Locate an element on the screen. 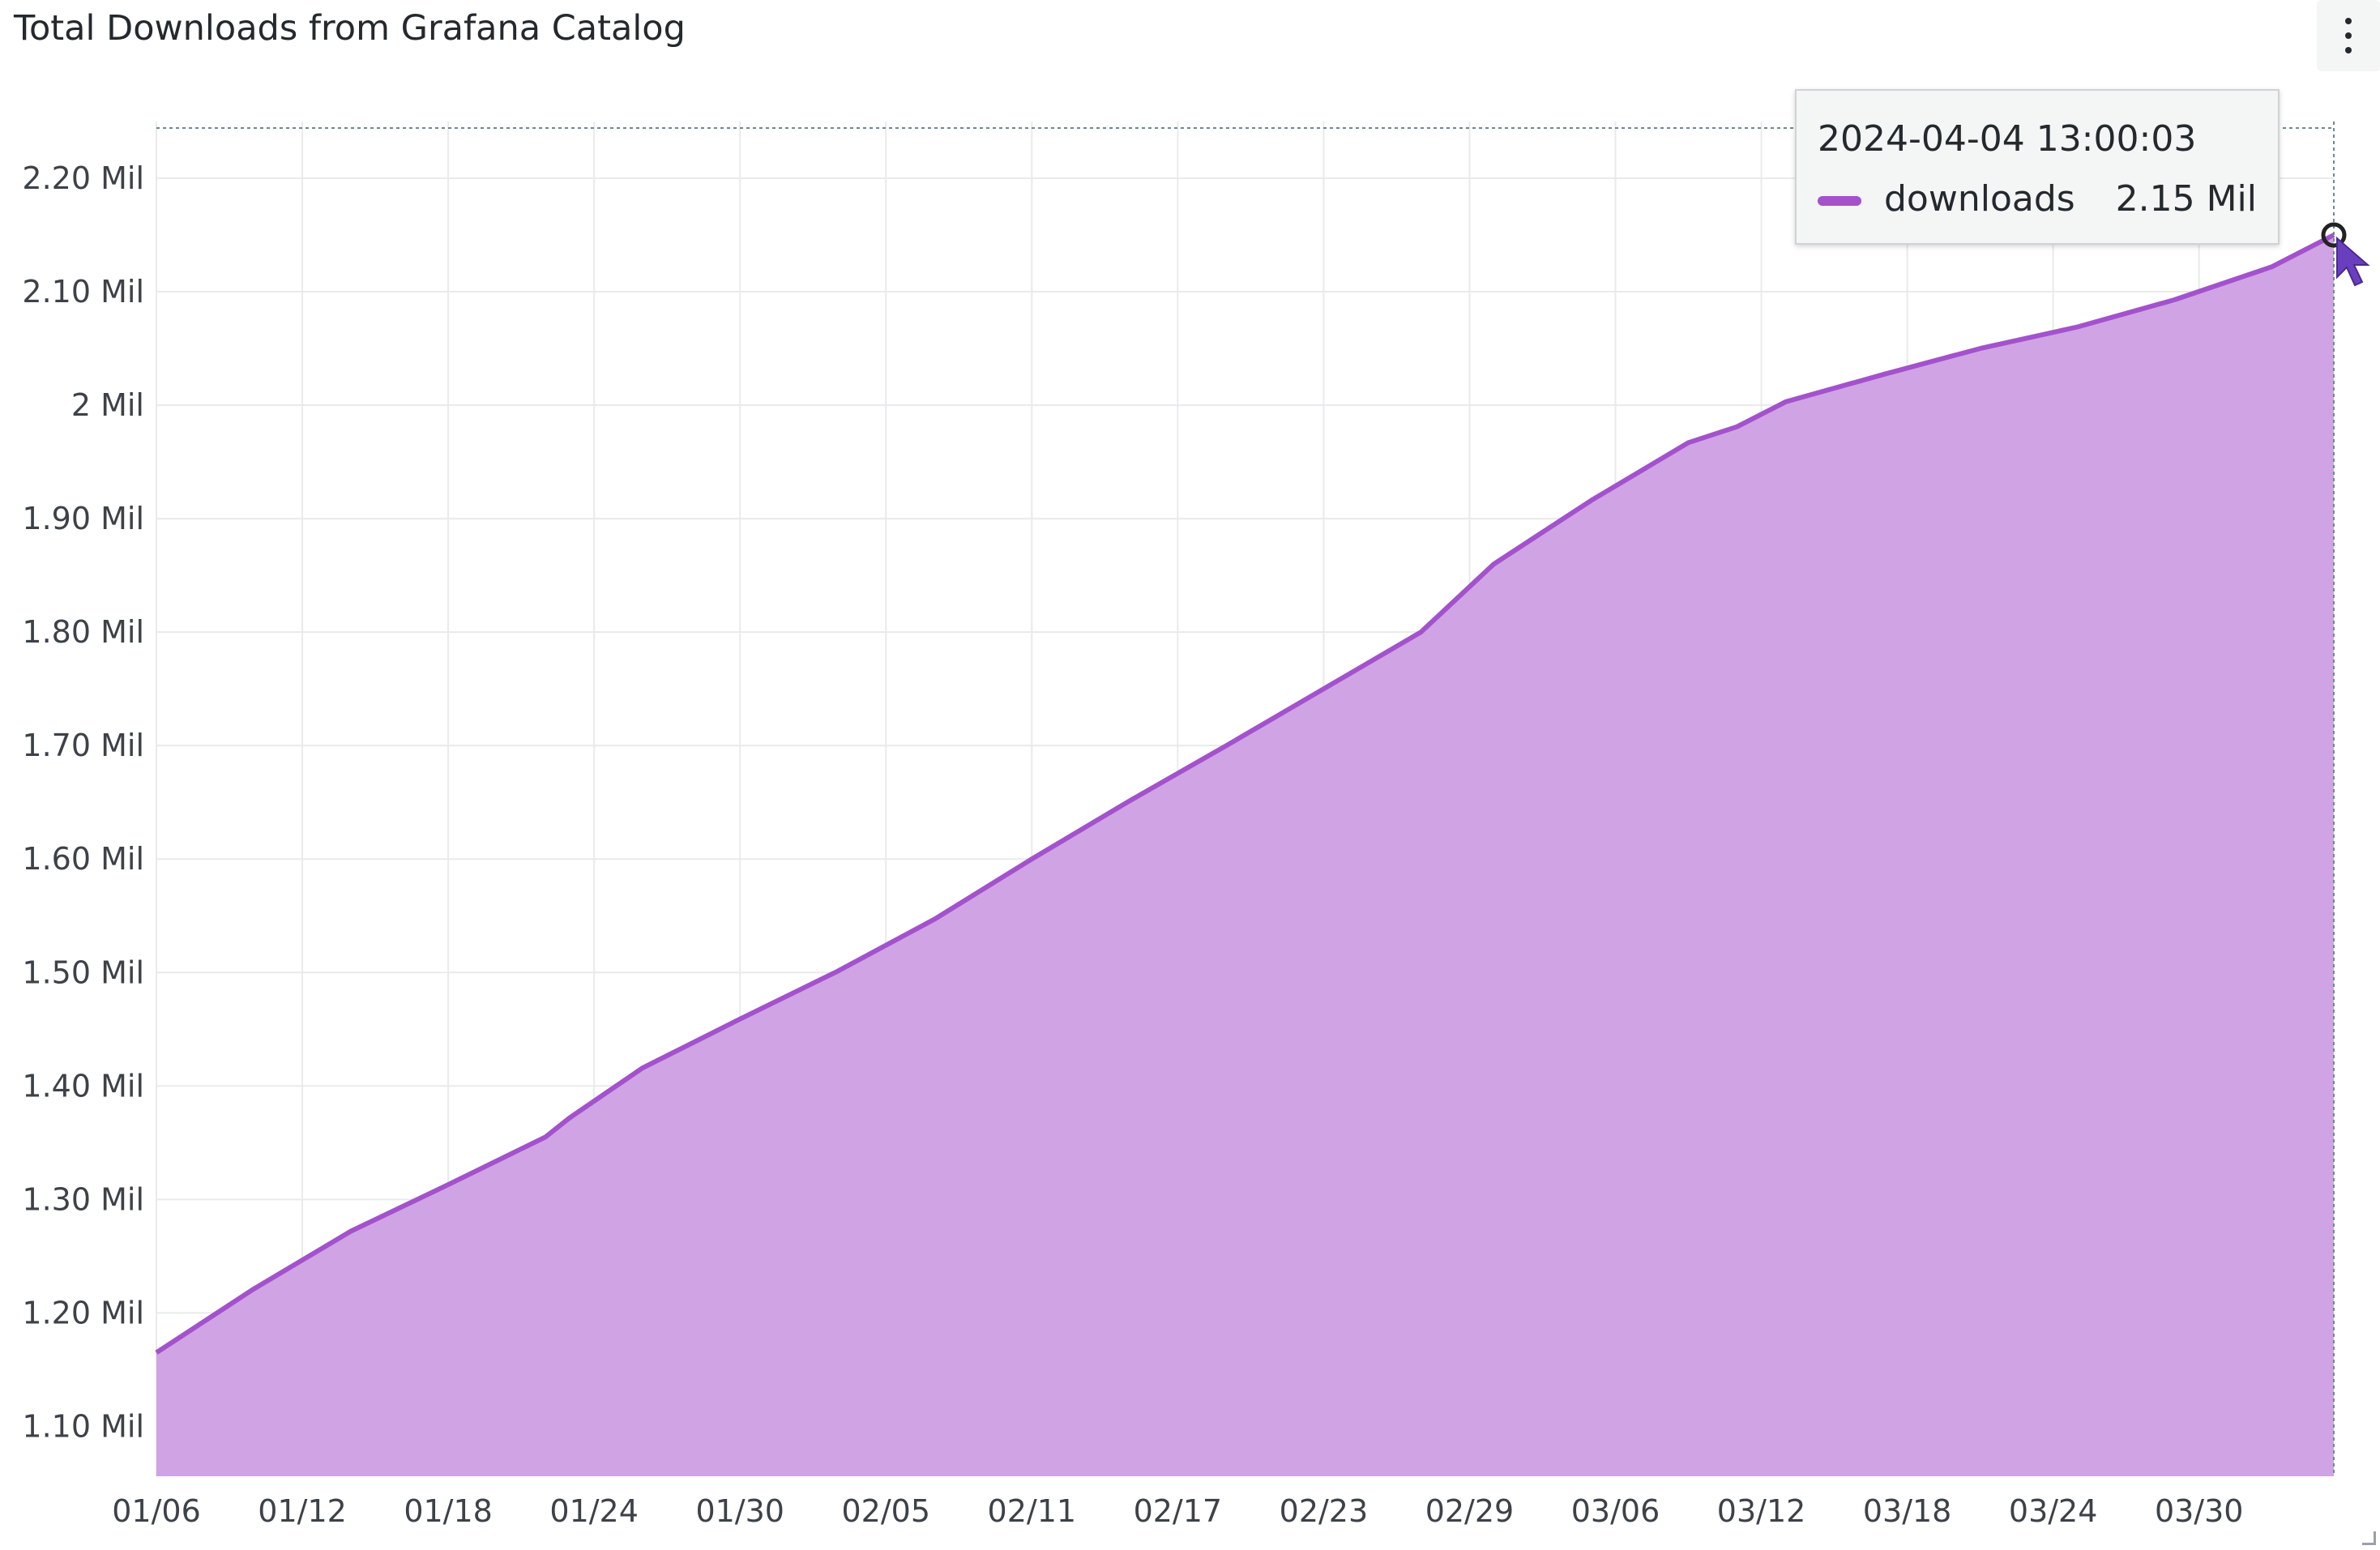 The image size is (2380, 1550). x-tick-label: 02/05 is located at coordinates (886, 1511).